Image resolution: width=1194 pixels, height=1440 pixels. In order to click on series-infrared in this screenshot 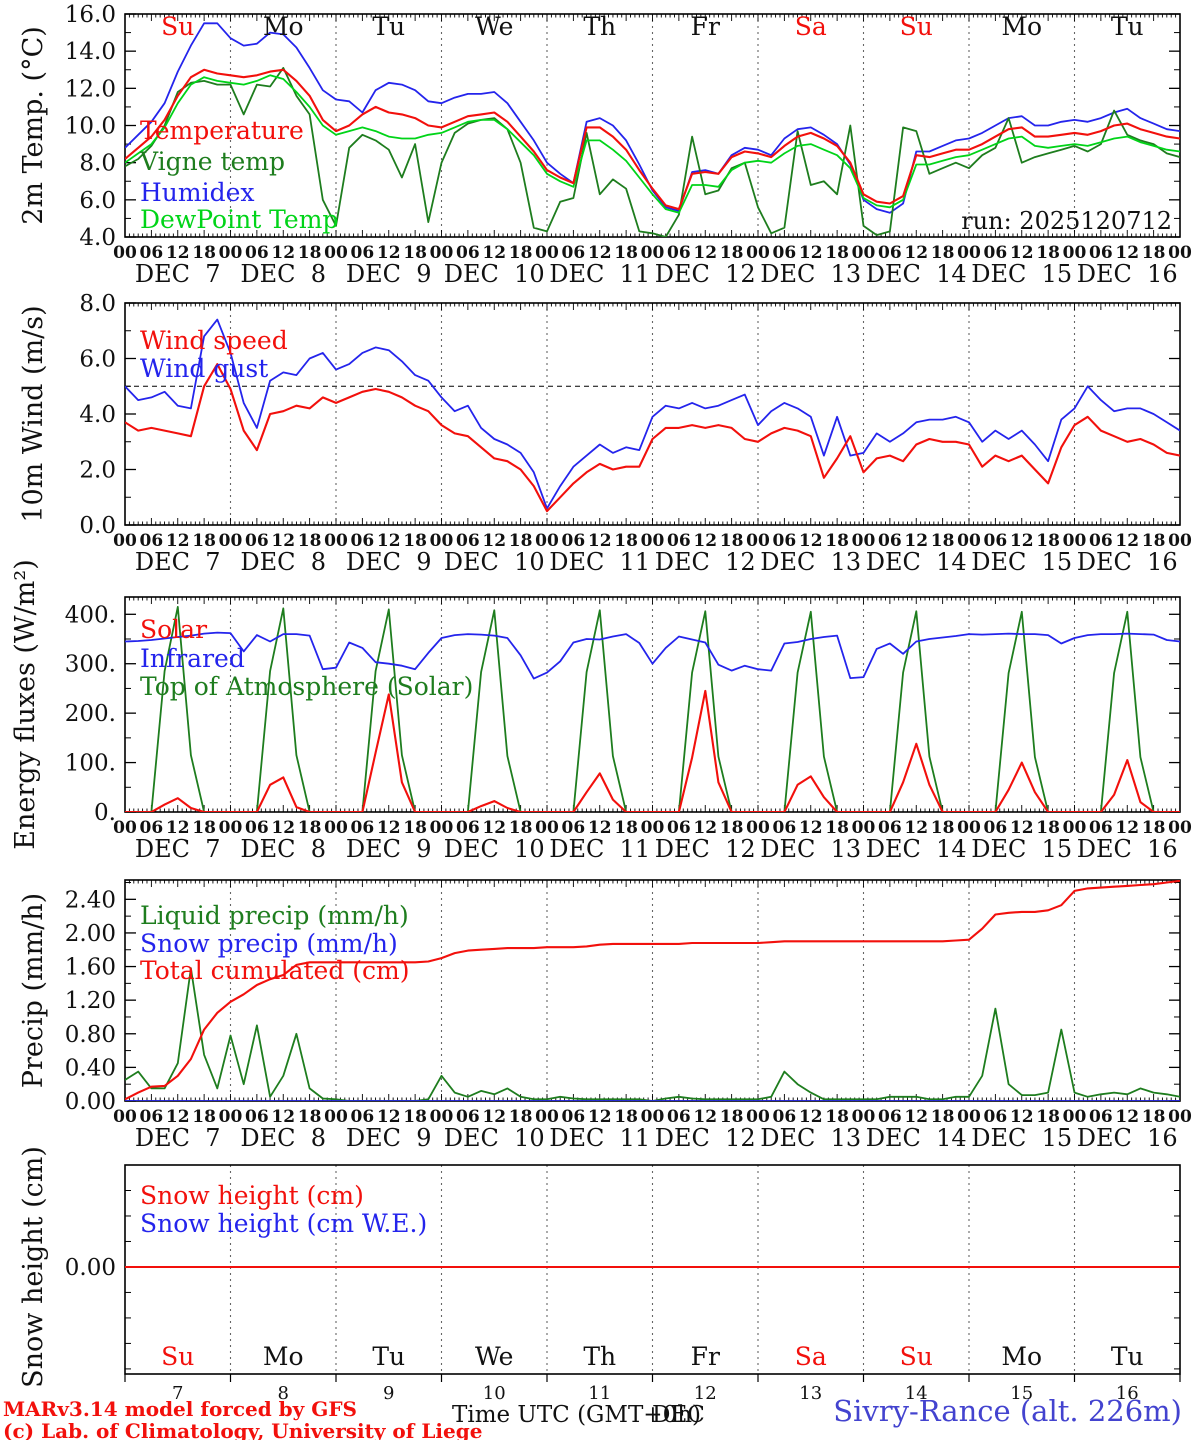, I will do `click(652, 655)`.